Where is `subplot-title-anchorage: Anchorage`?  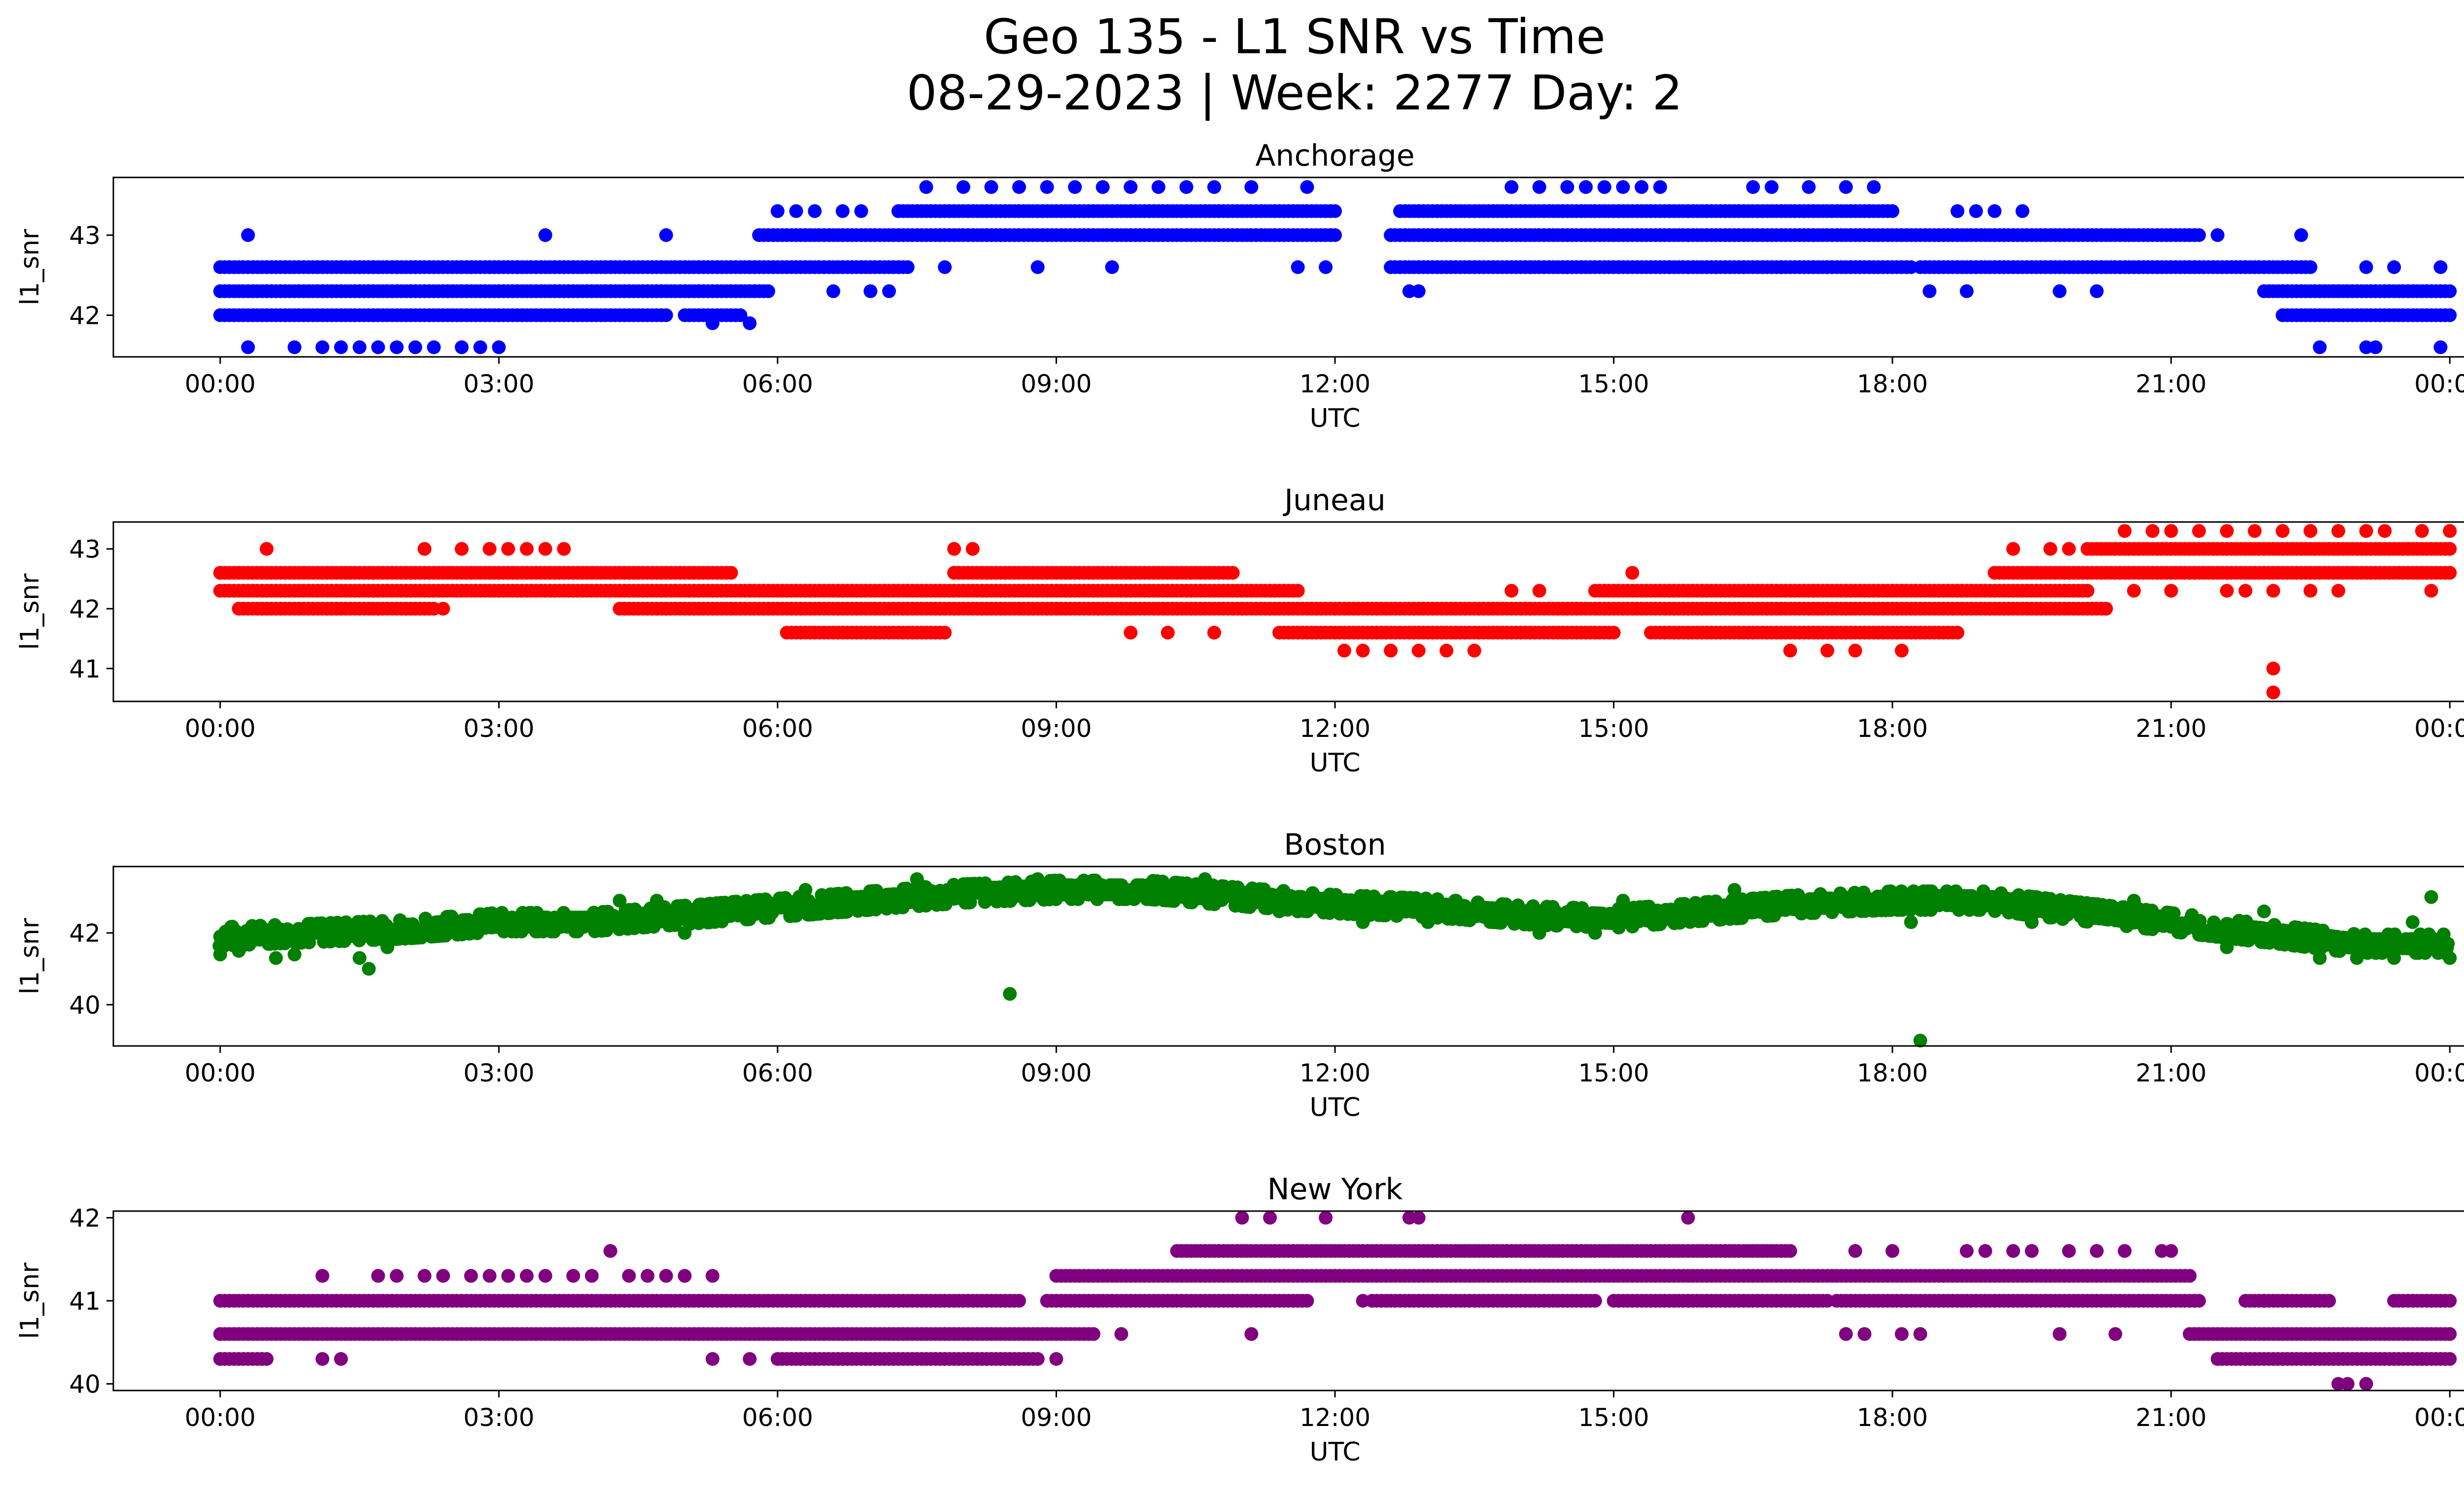
subplot-title-anchorage: Anchorage is located at coordinates (1334, 156).